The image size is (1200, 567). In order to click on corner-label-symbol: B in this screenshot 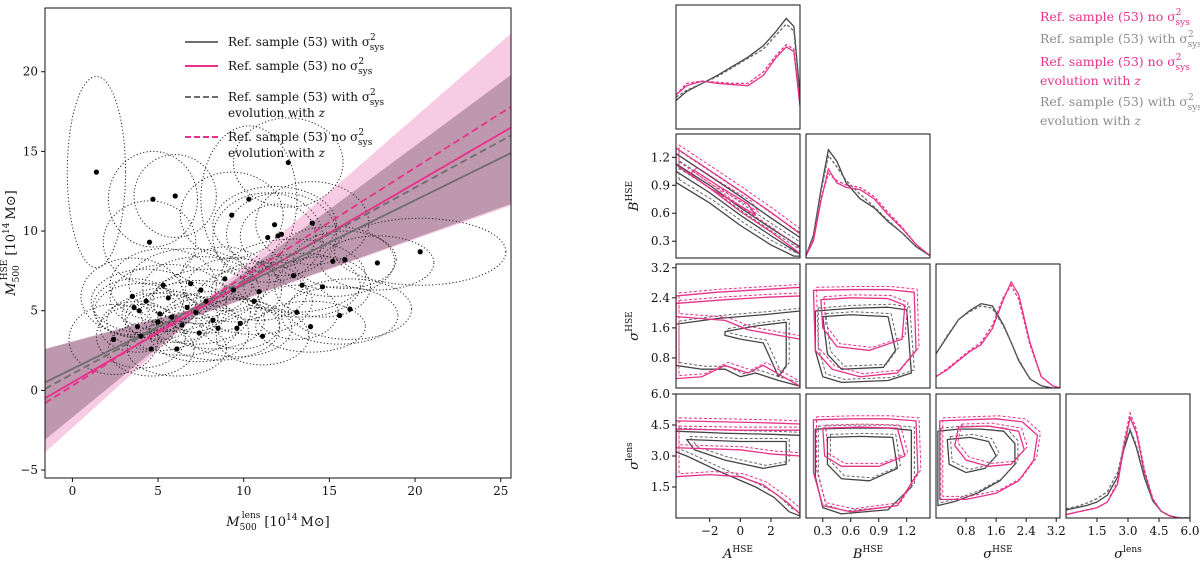, I will do `click(634, 207)`.